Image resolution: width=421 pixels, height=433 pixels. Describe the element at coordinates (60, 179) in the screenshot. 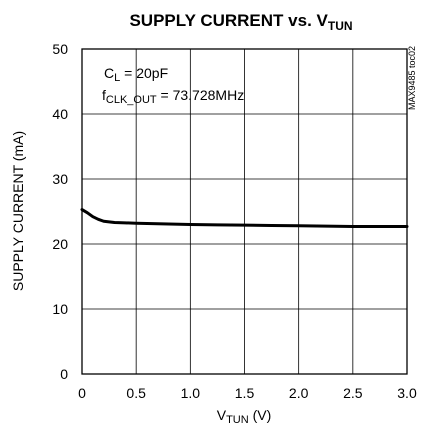

I see `y-tick-label: 30` at that location.